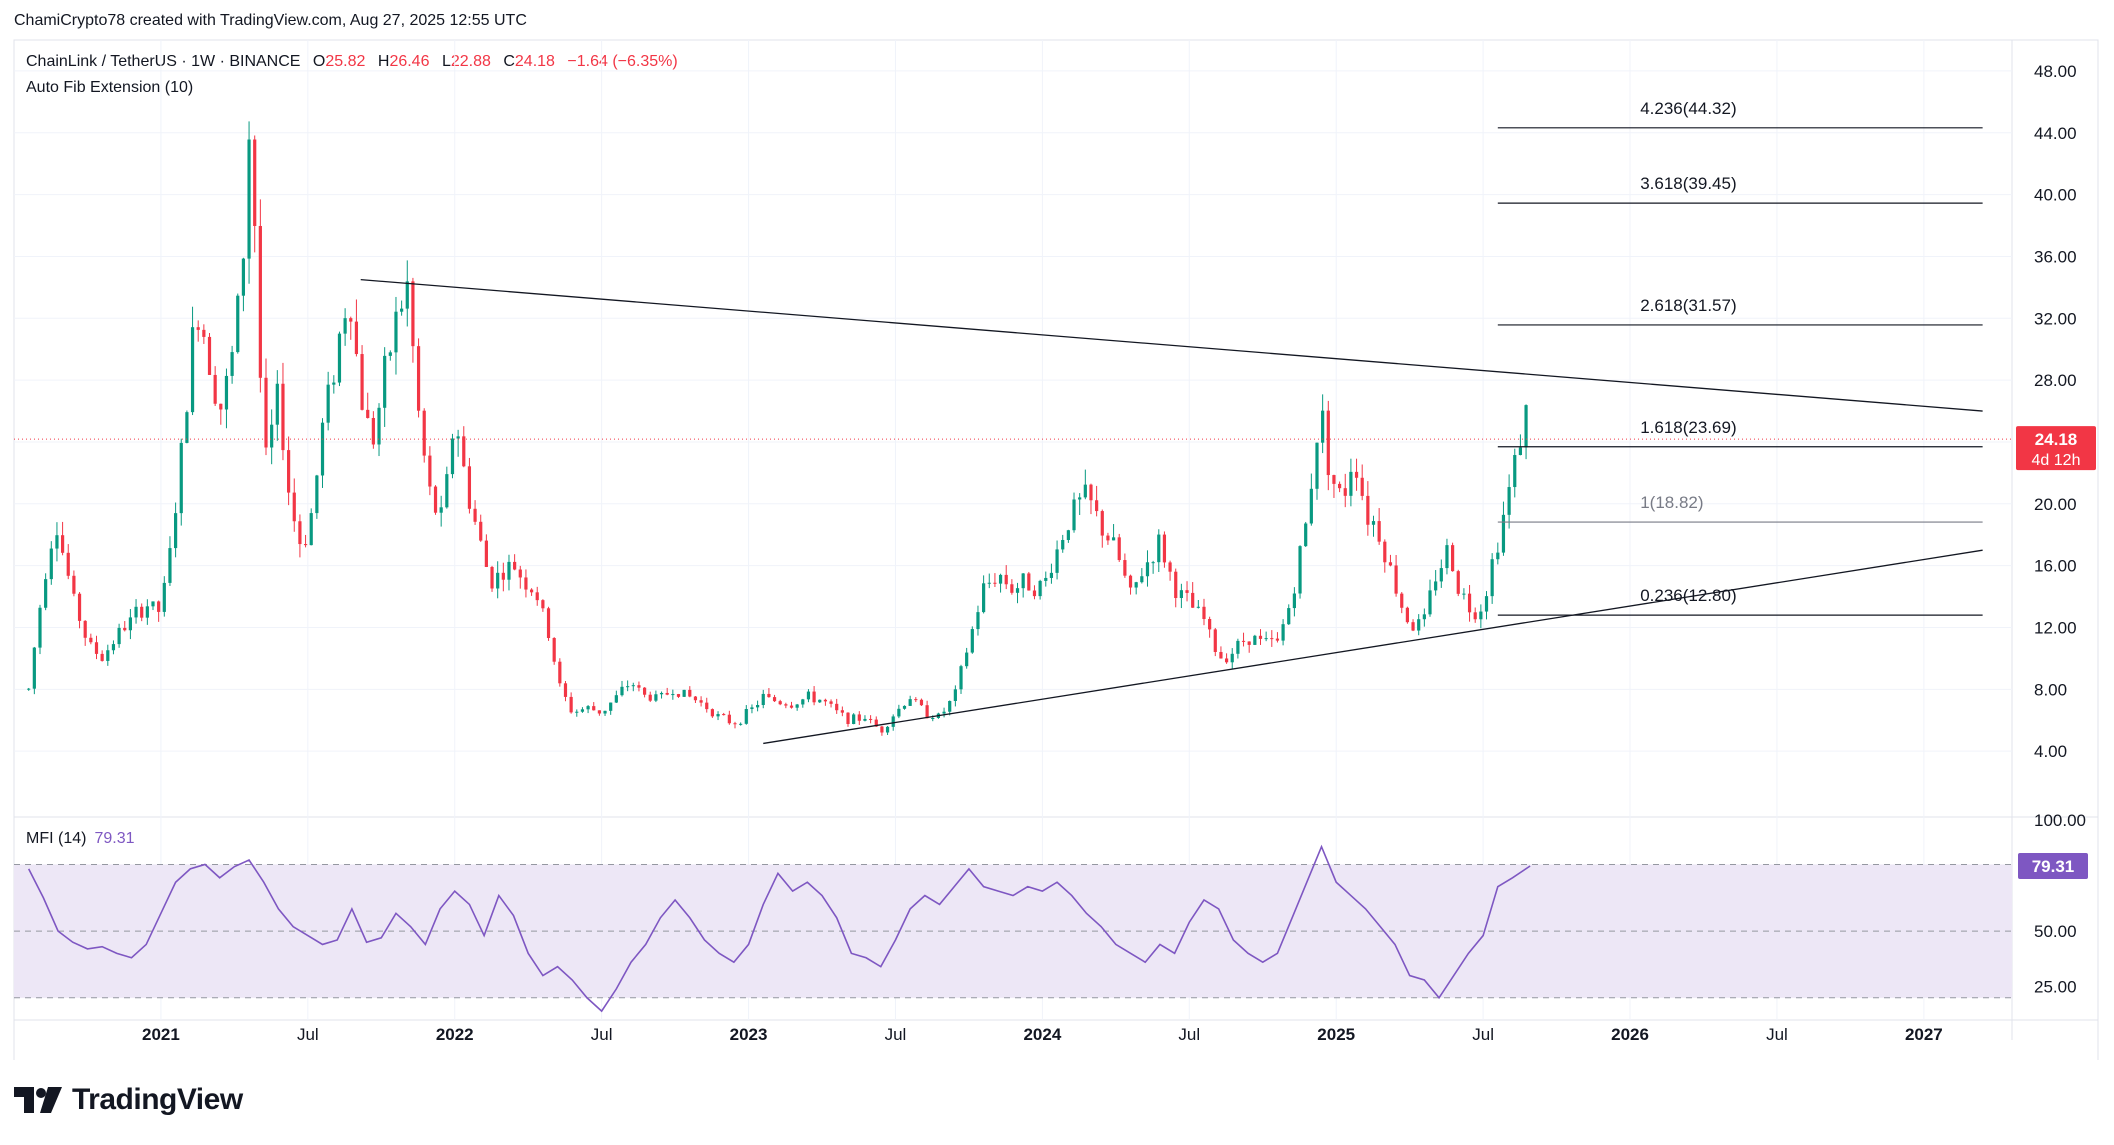 The width and height of the screenshot is (2114, 1145). I want to click on trendline, so click(1373, 647).